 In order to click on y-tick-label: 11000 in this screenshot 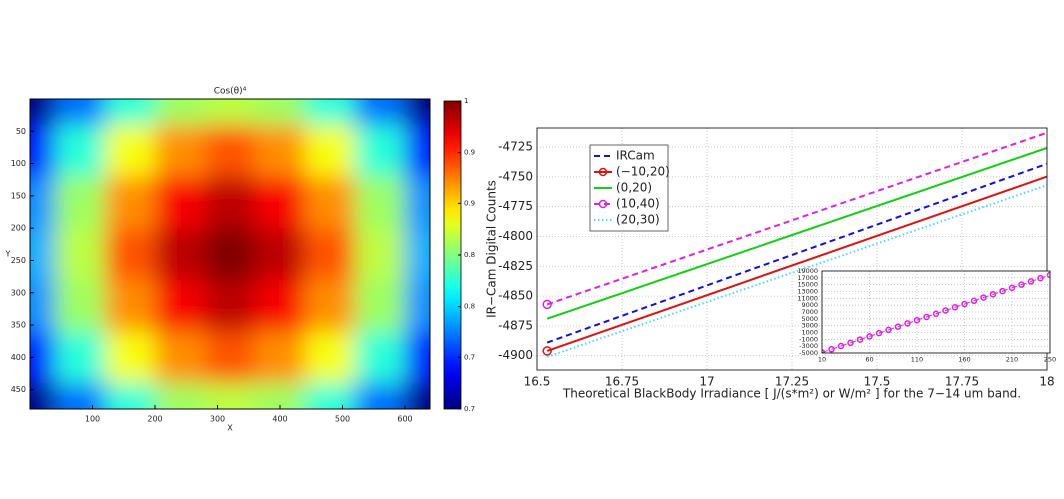, I will do `click(807, 298)`.